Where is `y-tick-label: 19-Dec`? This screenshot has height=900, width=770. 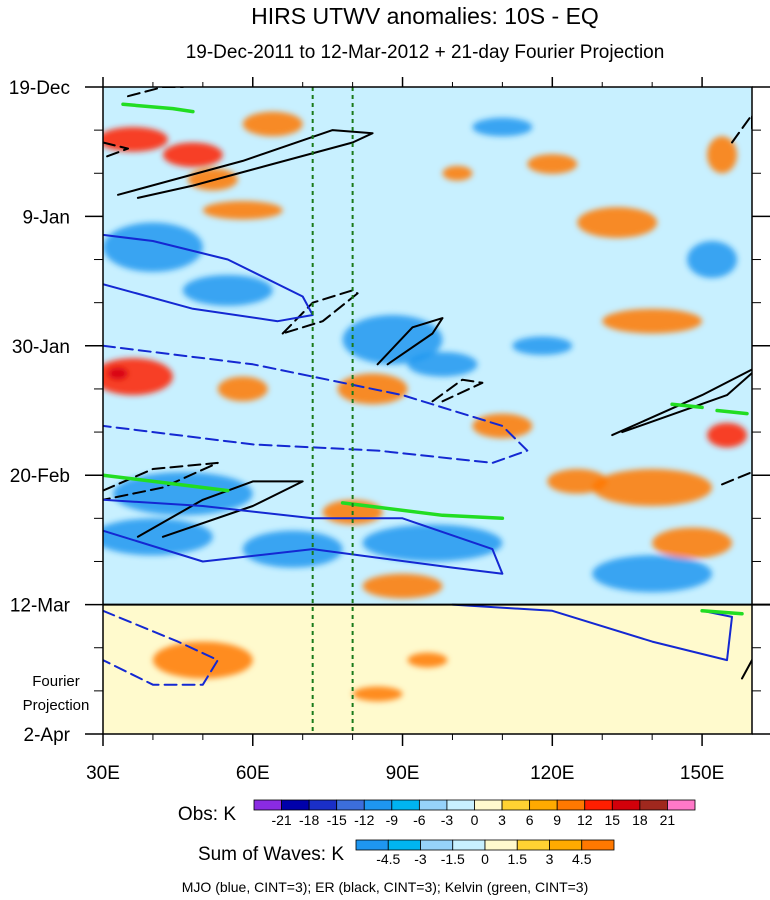 y-tick-label: 19-Dec is located at coordinates (39, 88).